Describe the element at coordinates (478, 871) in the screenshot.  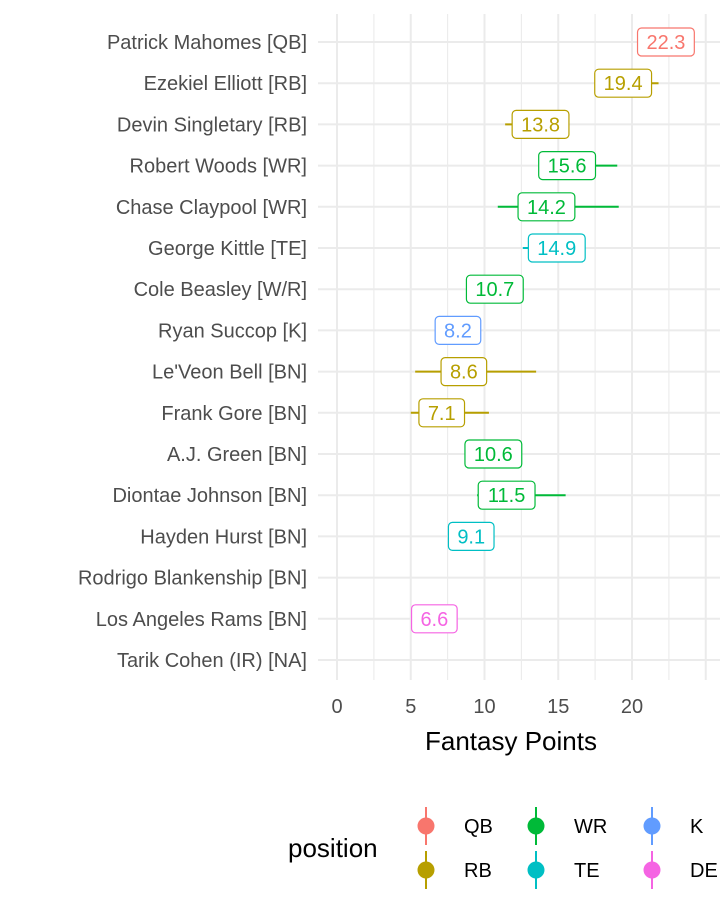
I see `legend-item-label: RB` at that location.